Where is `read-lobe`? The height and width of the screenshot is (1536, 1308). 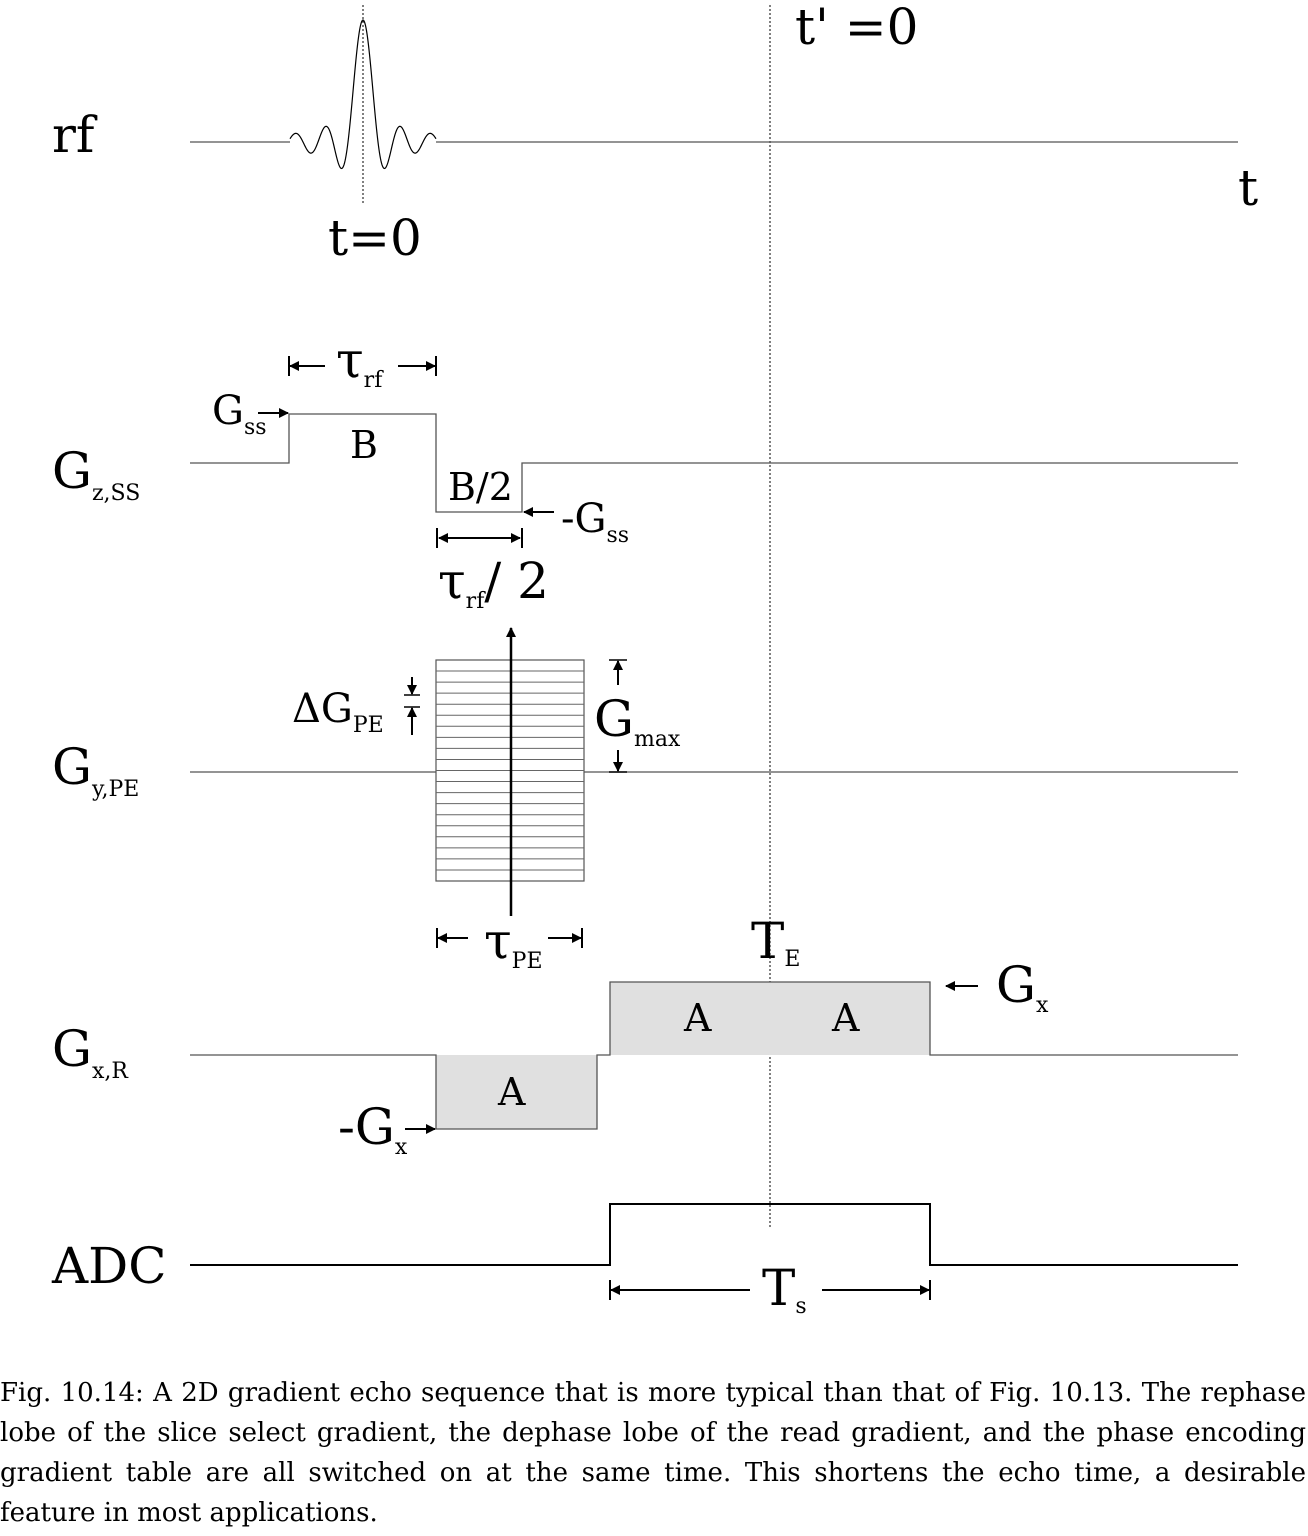
read-lobe is located at coordinates (770, 1018).